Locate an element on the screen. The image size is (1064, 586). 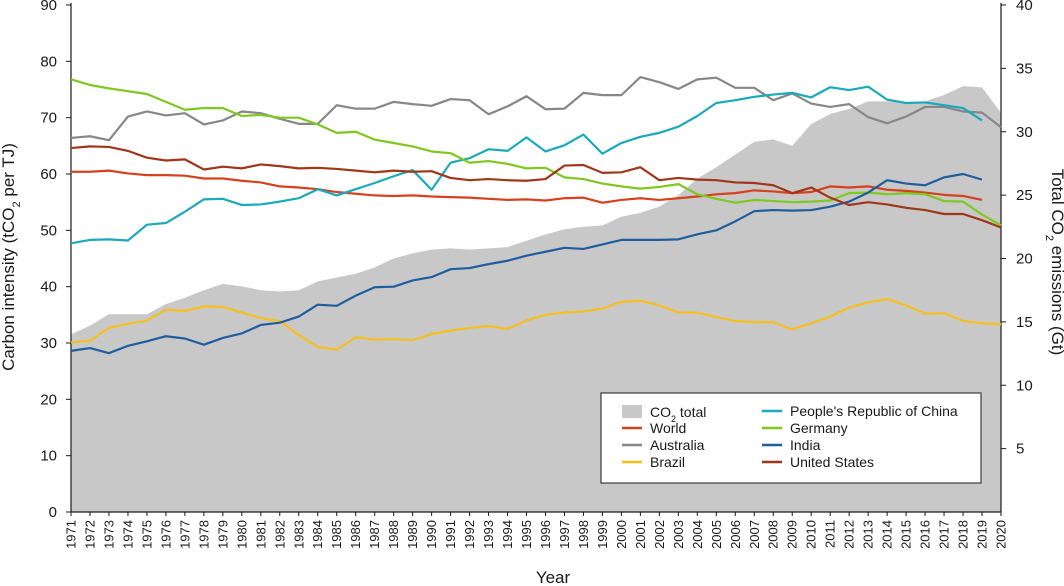
left-tick-label: 0 is located at coordinates (53, 512).